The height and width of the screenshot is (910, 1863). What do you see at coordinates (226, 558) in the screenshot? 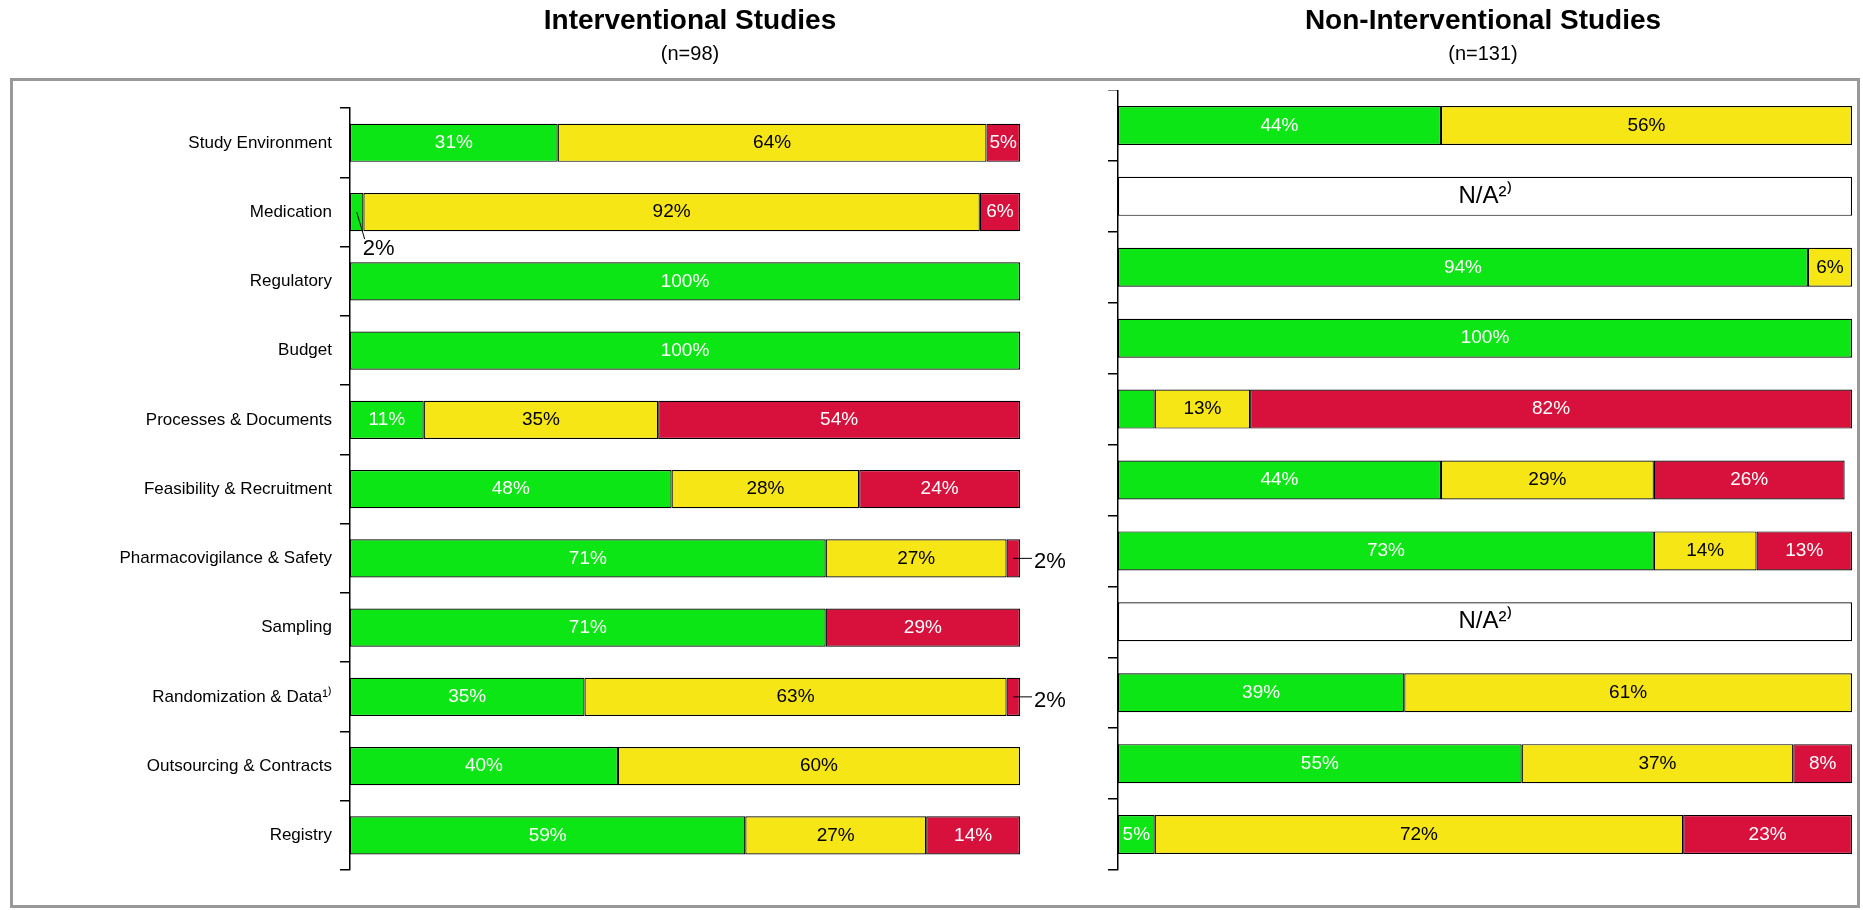
I see `y-tick-label: Pharmacovigilance & Safety` at bounding box center [226, 558].